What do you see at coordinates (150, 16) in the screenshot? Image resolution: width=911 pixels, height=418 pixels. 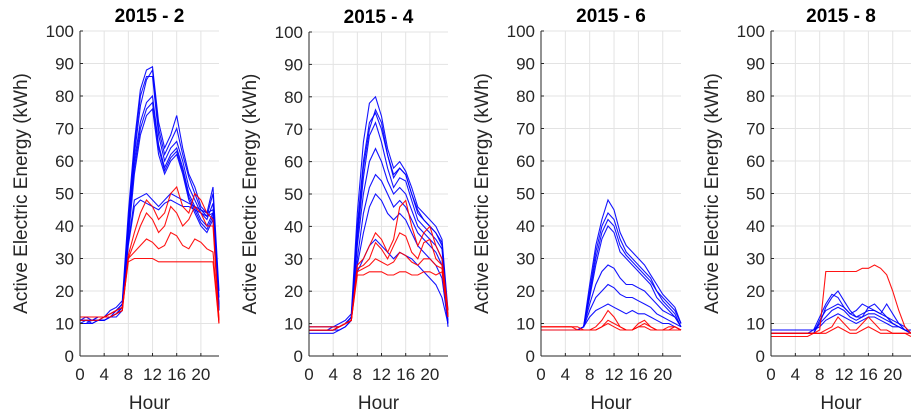 I see `chart-title: 2015 - 2` at bounding box center [150, 16].